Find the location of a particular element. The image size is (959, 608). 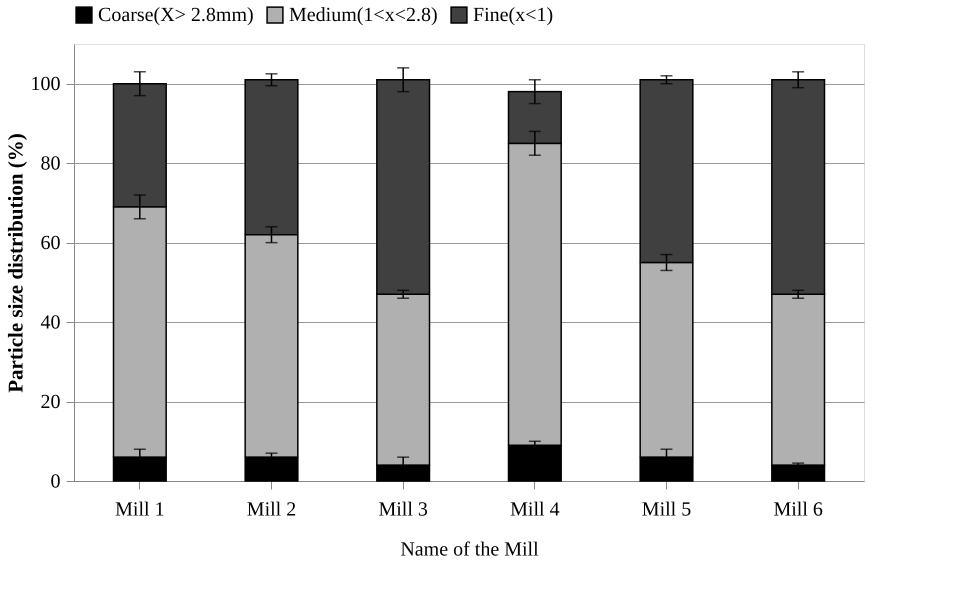

x-axis-title: Name of the Mill is located at coordinates (470, 549).